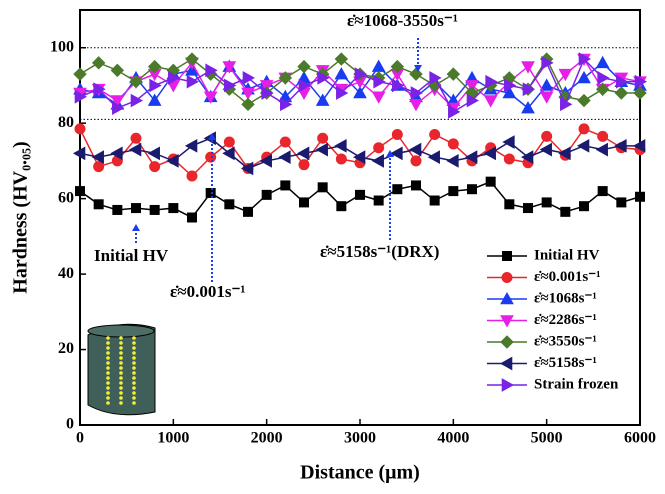 This screenshot has height=494, width=665. I want to click on x-tick-label: 6000, so click(640, 438).